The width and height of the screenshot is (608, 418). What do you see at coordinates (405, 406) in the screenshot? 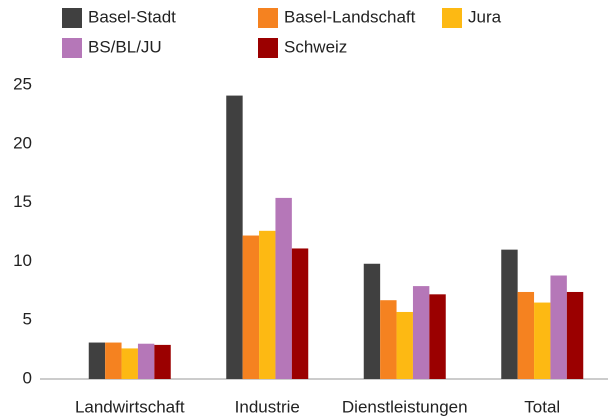
I see `x-tick-label: Dienstleistungen` at bounding box center [405, 406].